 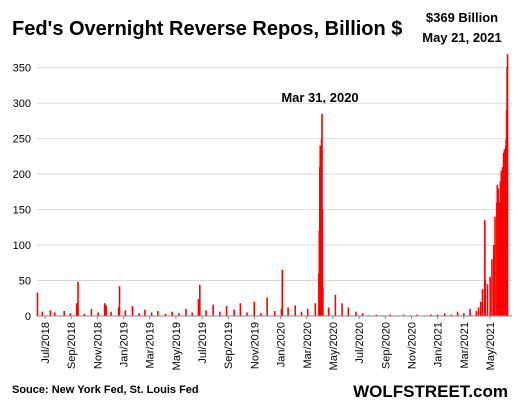 What do you see at coordinates (105, 390) in the screenshot?
I see `source-note: Souce: New York Fed, St. Louis Fed` at bounding box center [105, 390].